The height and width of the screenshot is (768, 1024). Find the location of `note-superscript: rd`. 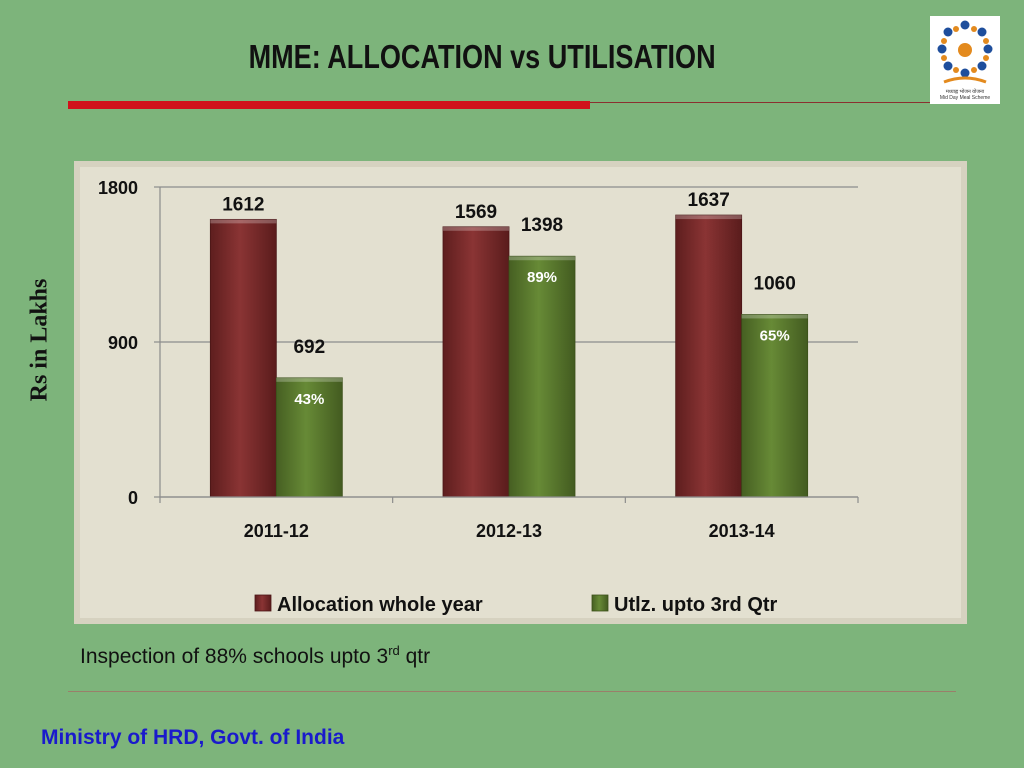

note-superscript: rd is located at coordinates (394, 650).